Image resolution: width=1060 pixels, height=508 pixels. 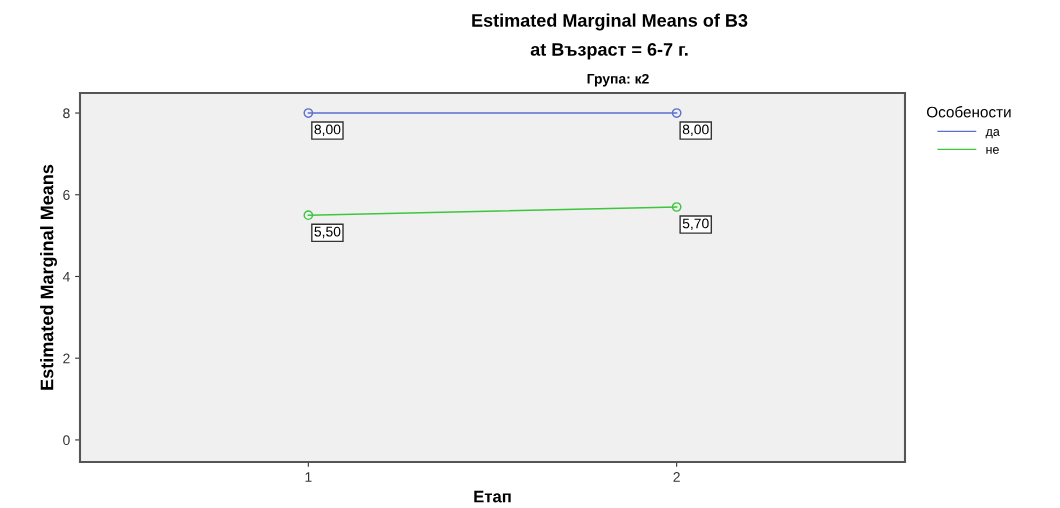 What do you see at coordinates (66, 358) in the screenshot?
I see `y-tick-label: 2` at bounding box center [66, 358].